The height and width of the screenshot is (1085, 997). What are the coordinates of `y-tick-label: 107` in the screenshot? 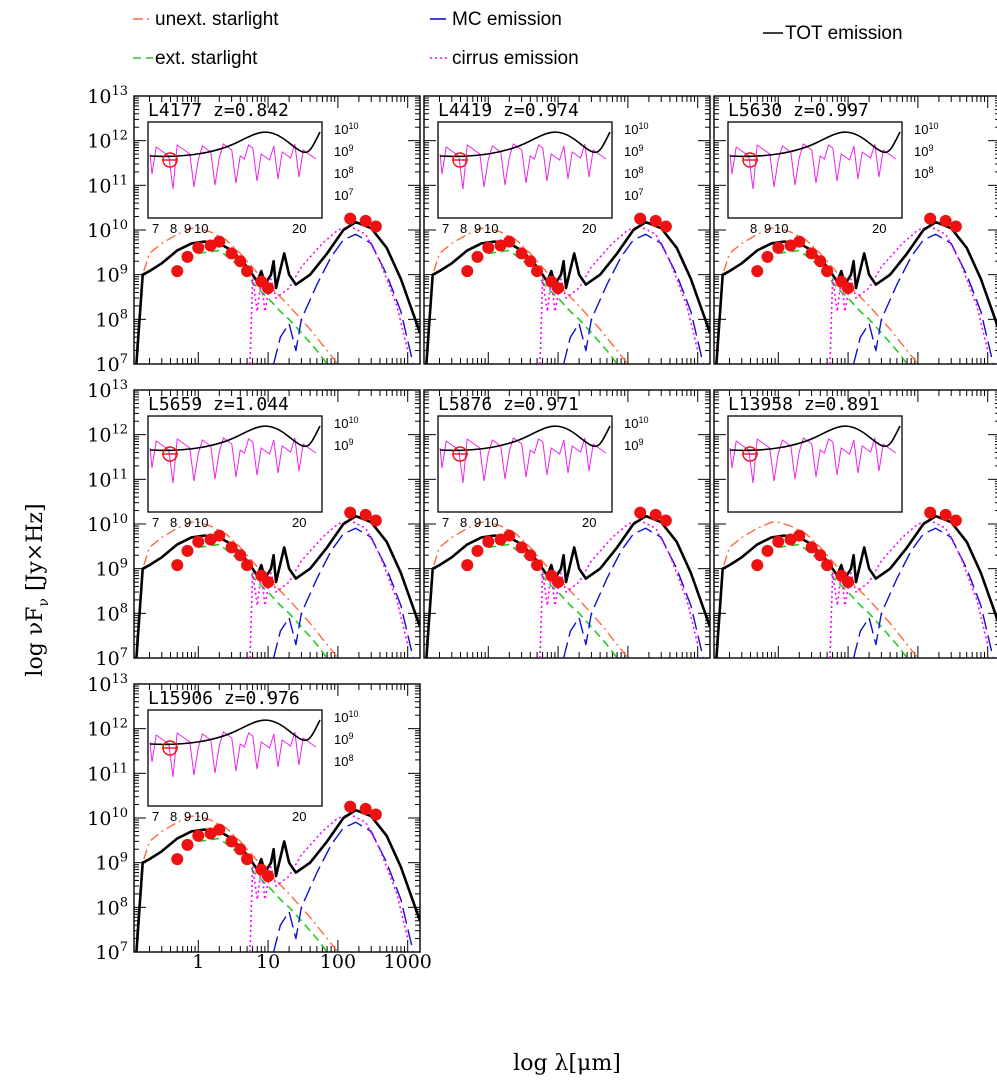 It's located at (112, 364).